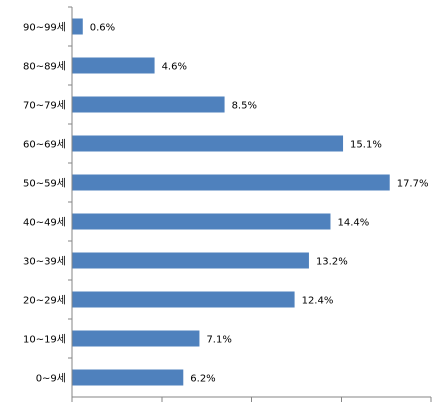  I want to click on category-label-8: 10~19세, so click(44, 340).